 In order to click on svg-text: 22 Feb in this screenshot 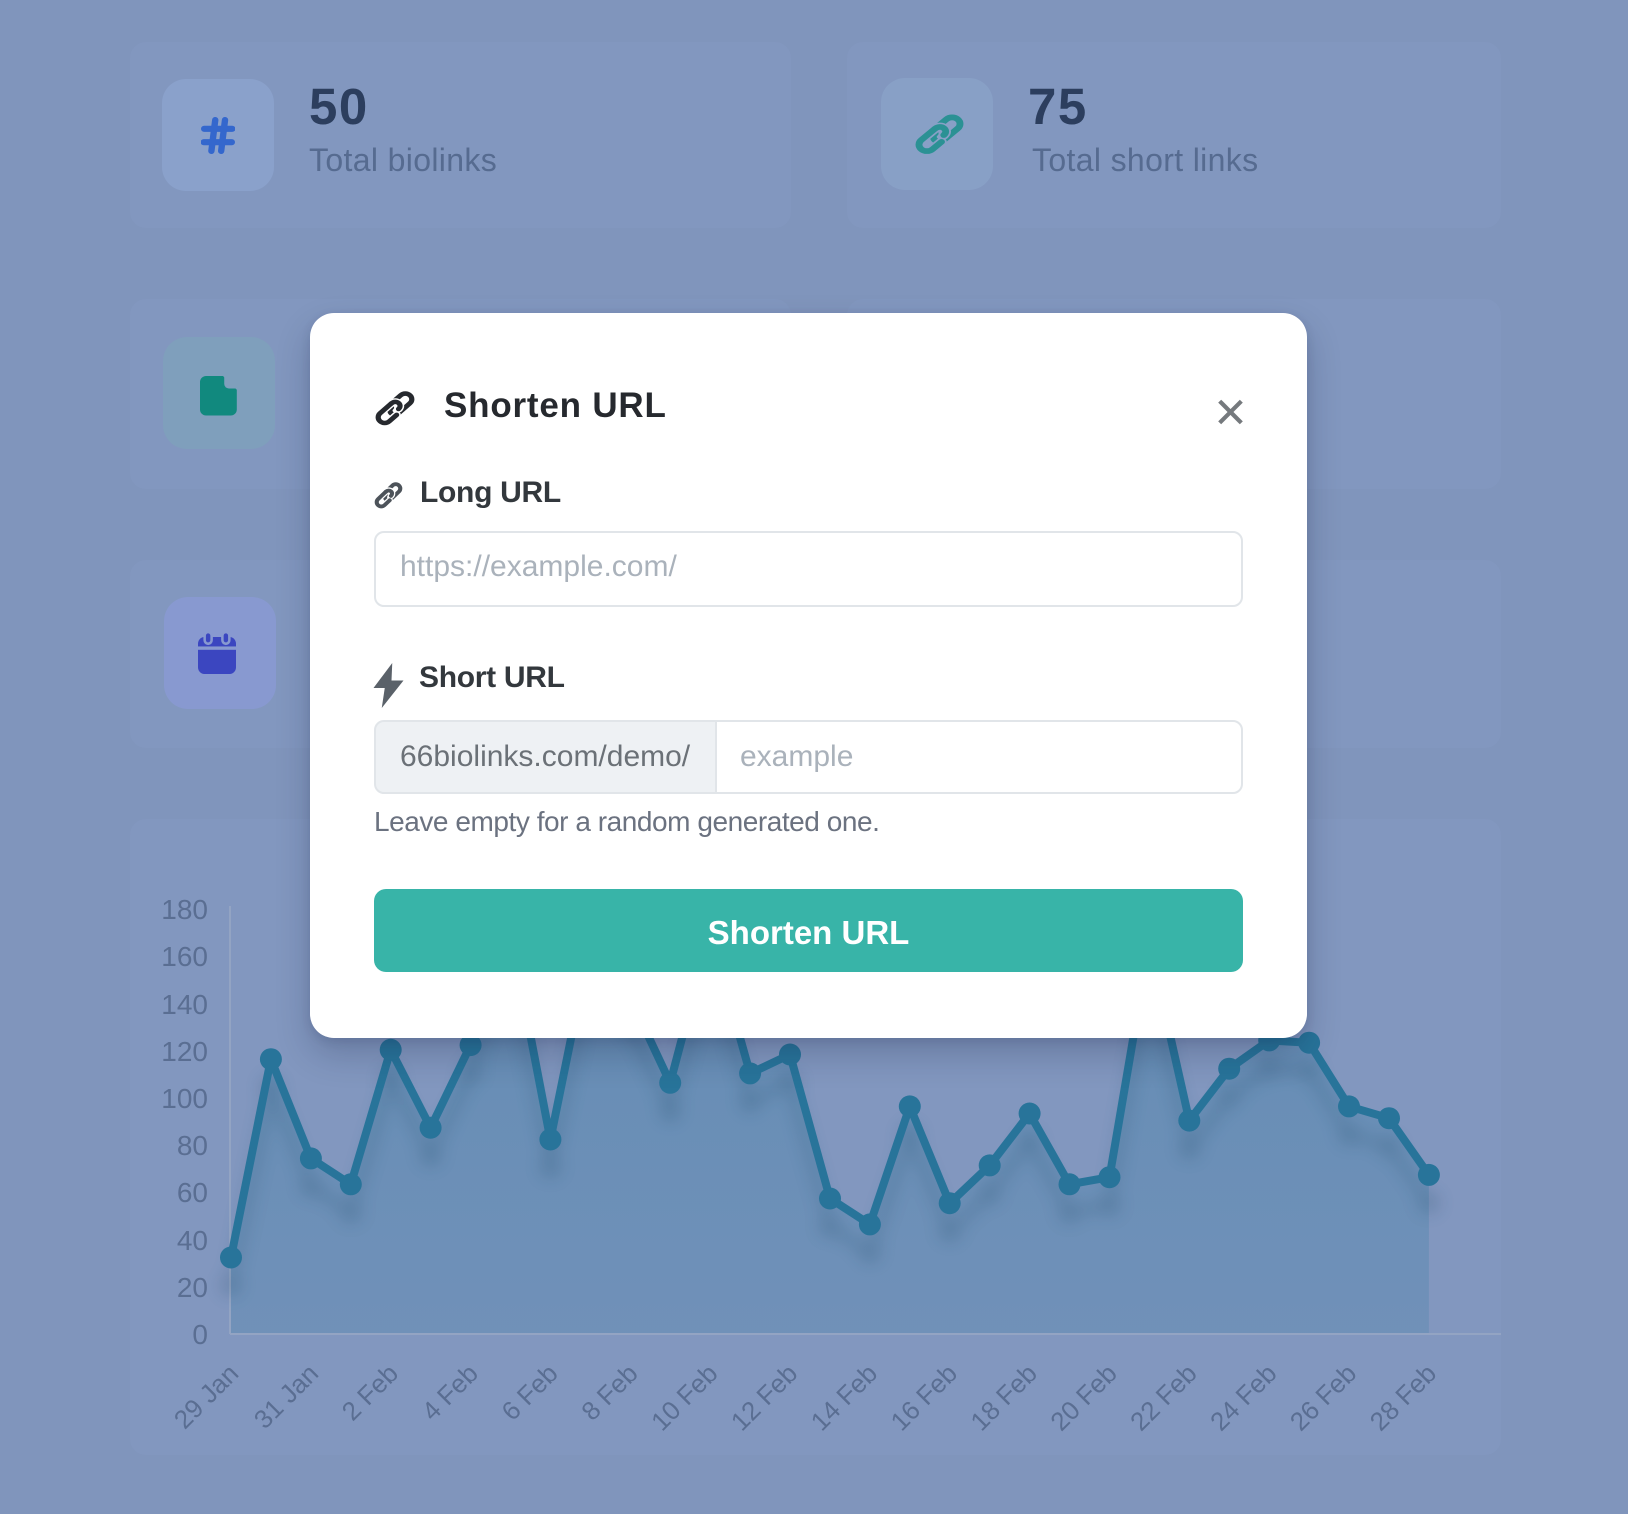, I will do `click(1163, 1397)`.